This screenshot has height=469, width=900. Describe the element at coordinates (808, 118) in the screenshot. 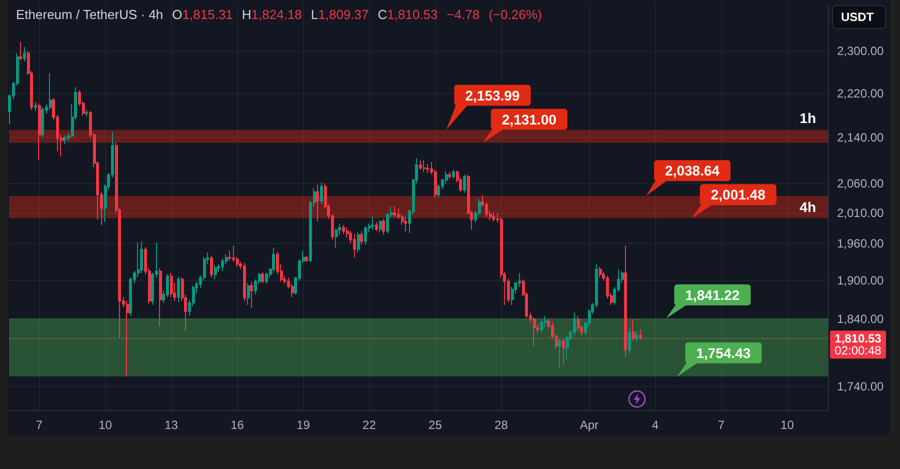

I see `band-label: 1h` at that location.